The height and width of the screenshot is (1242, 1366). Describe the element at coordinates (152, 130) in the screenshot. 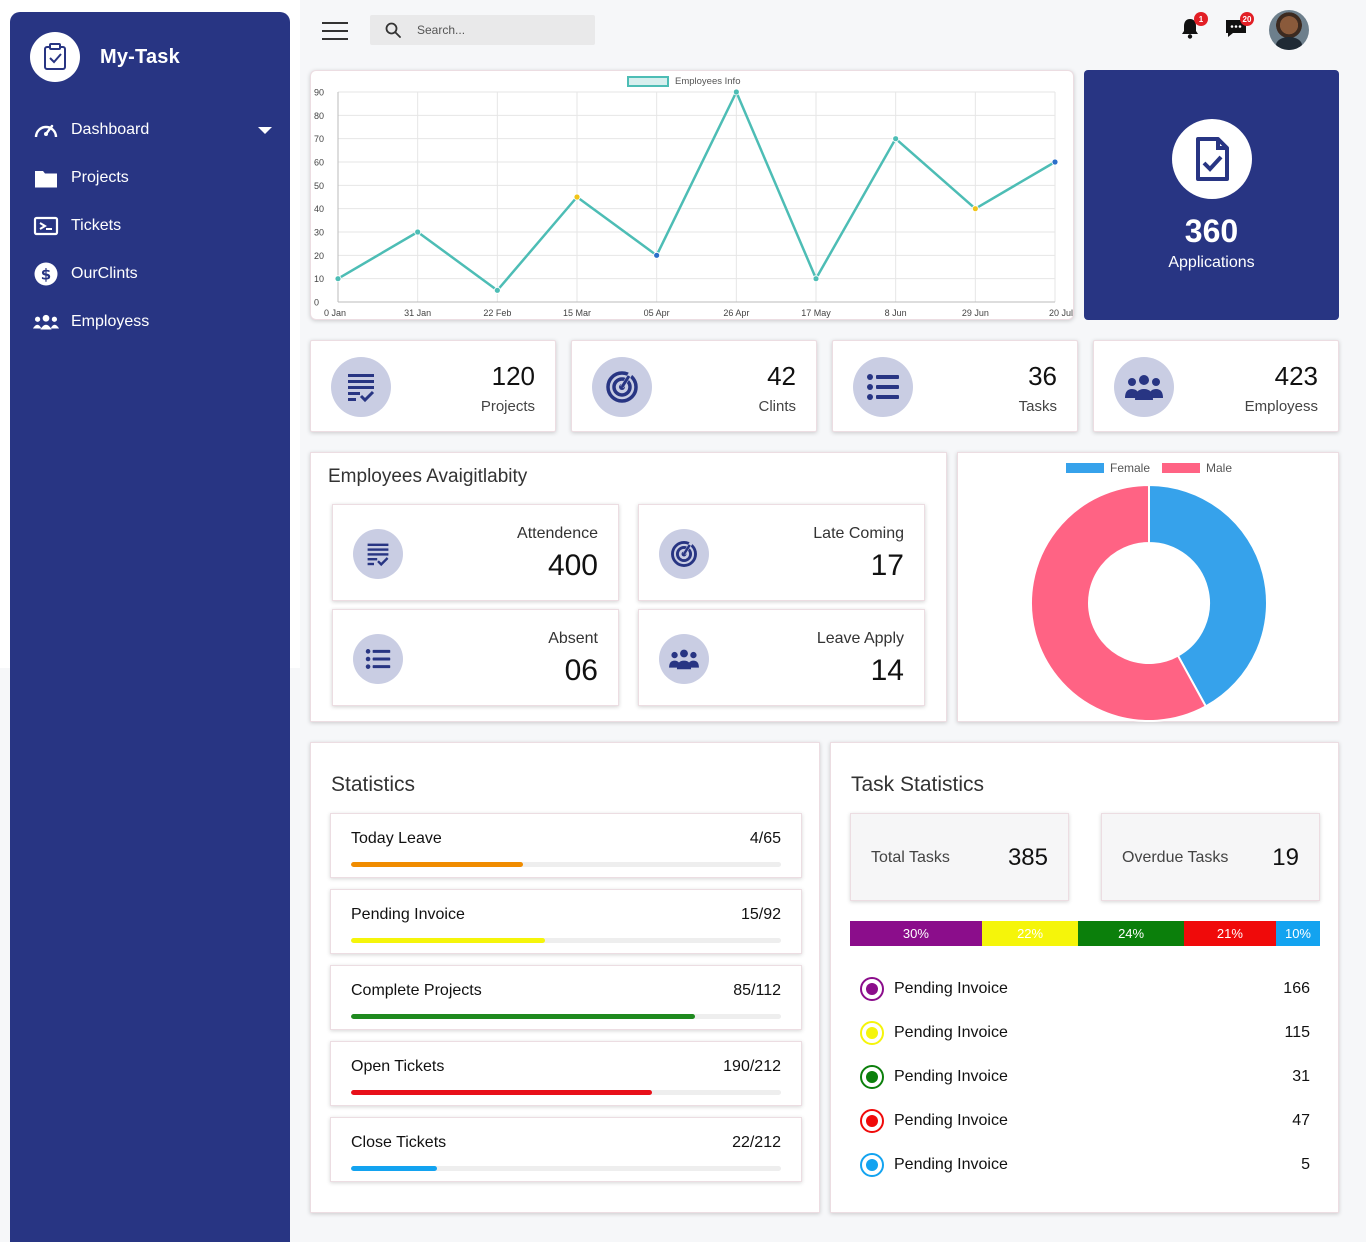

I see `sidebar-item-dashboard: Dashboard` at that location.